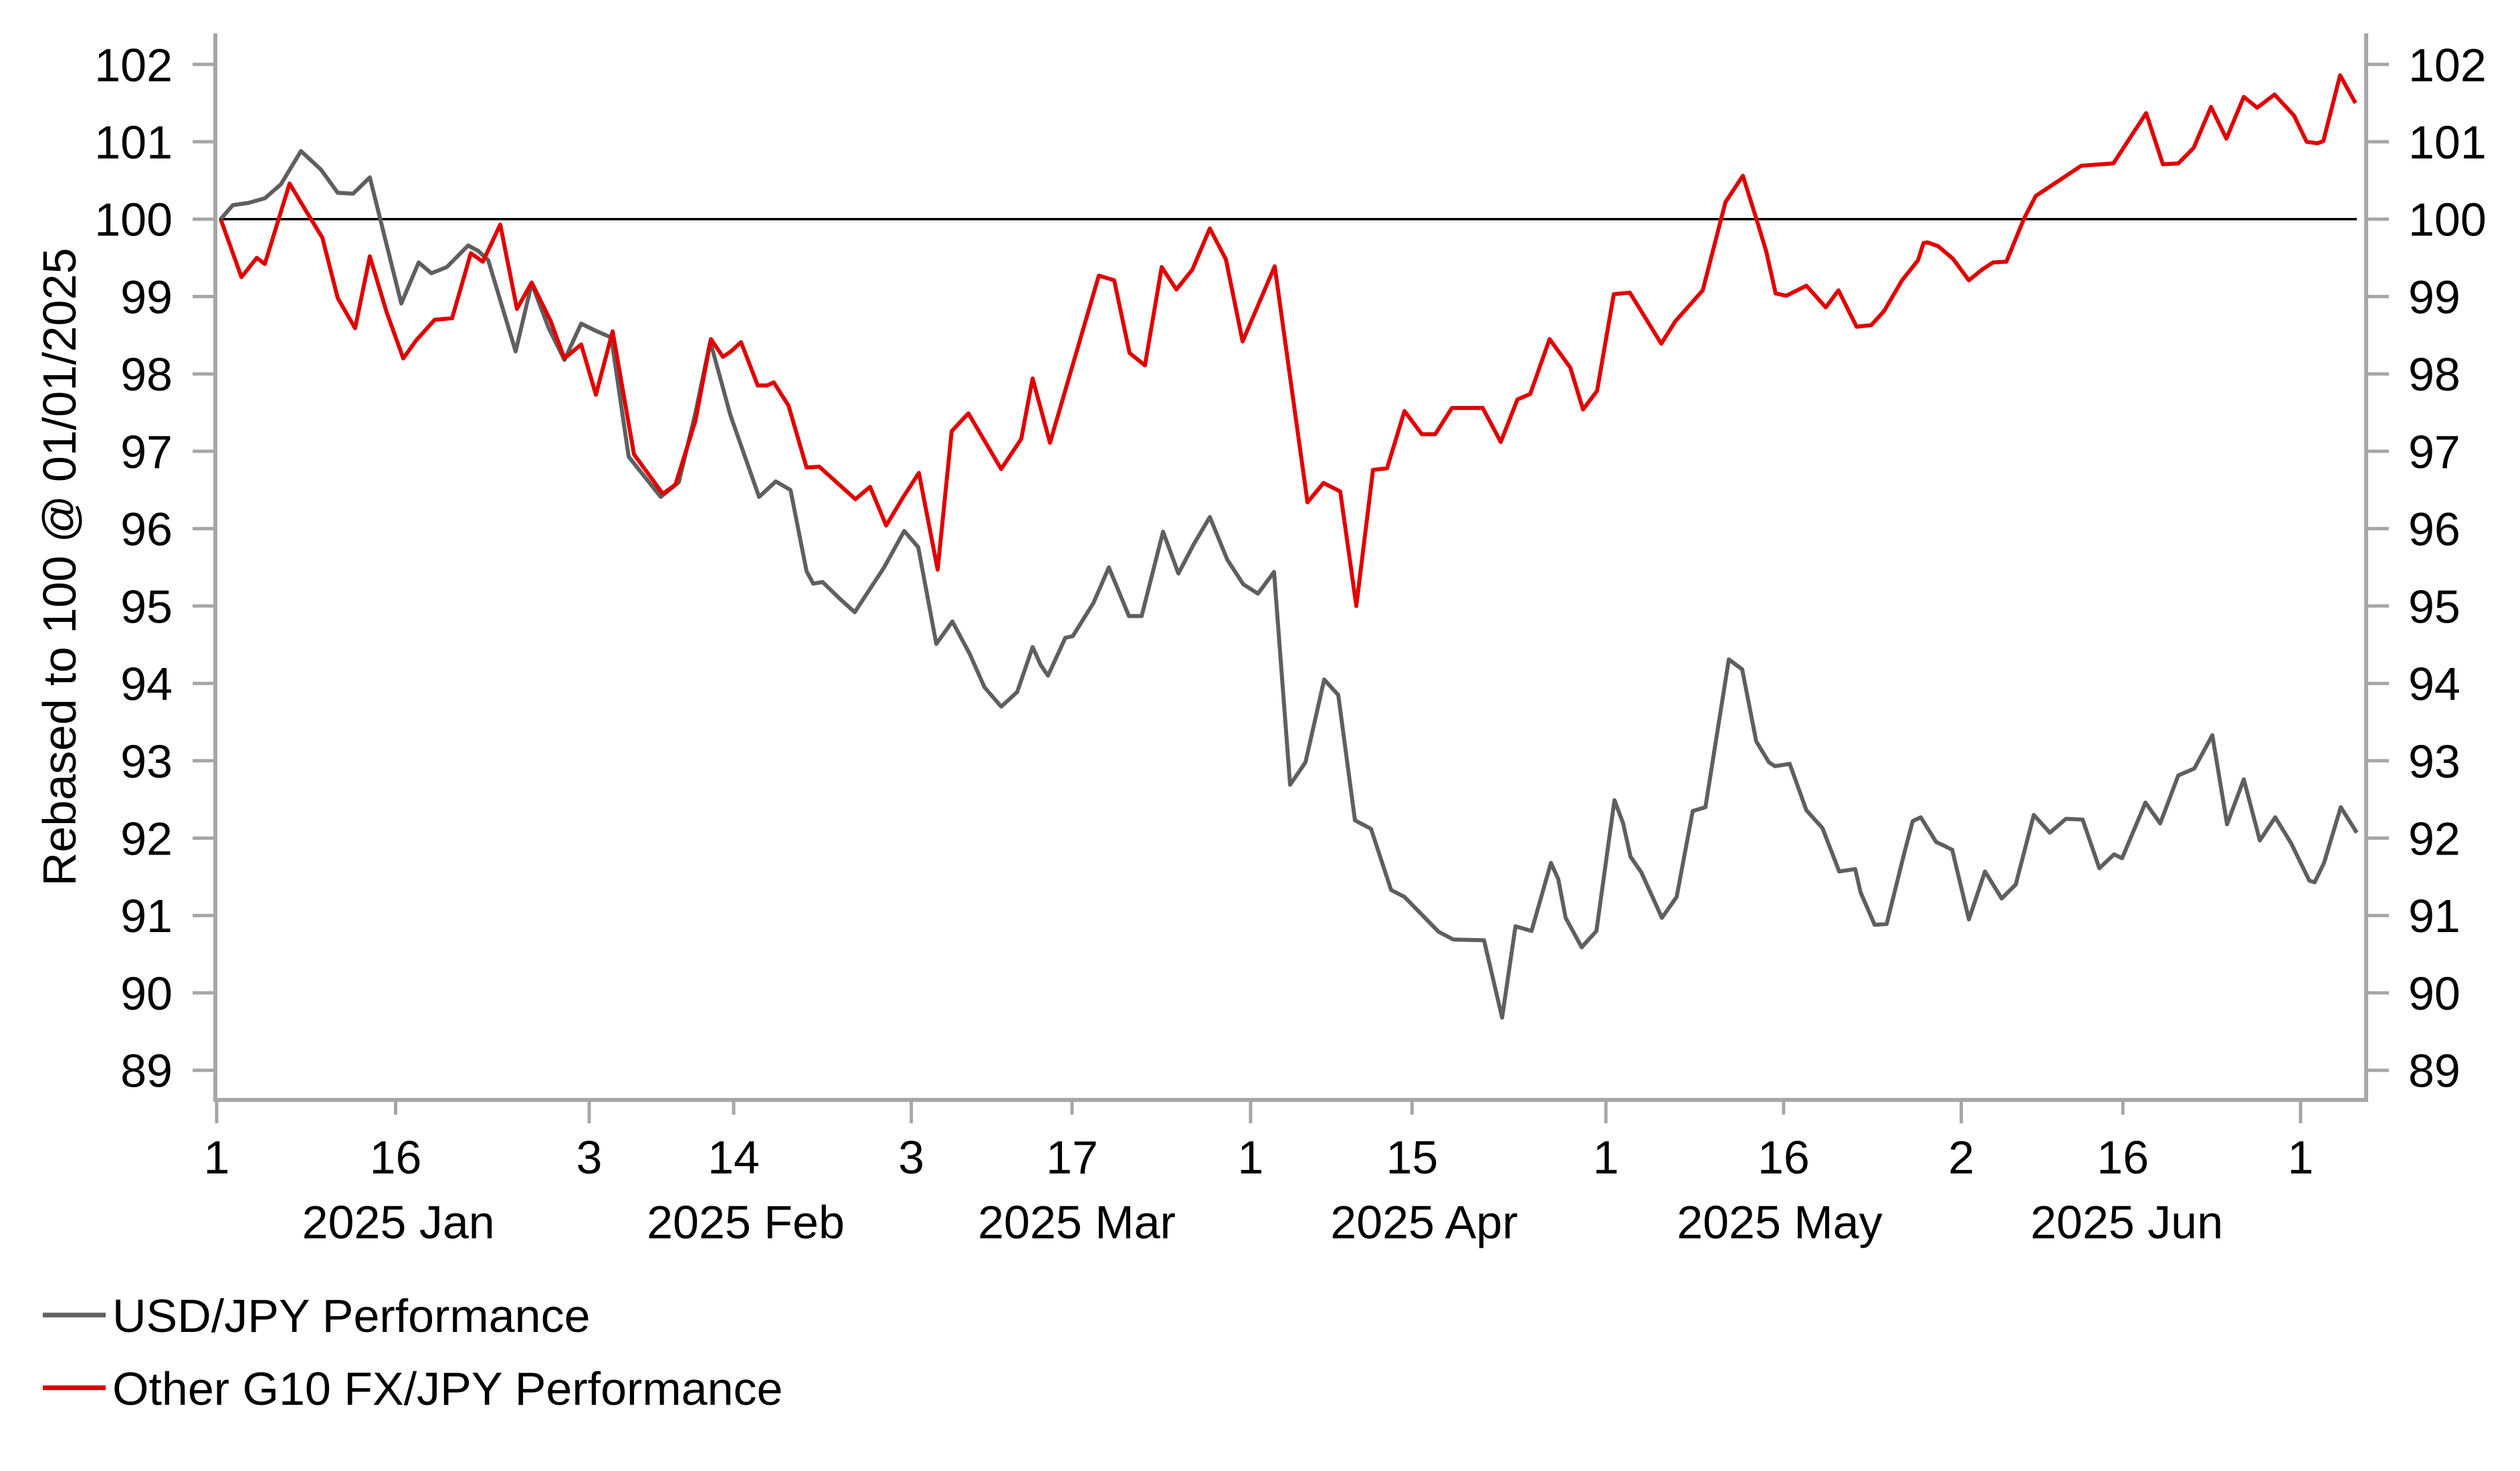  What do you see at coordinates (734, 1157) in the screenshot?
I see `svg-text: 14` at bounding box center [734, 1157].